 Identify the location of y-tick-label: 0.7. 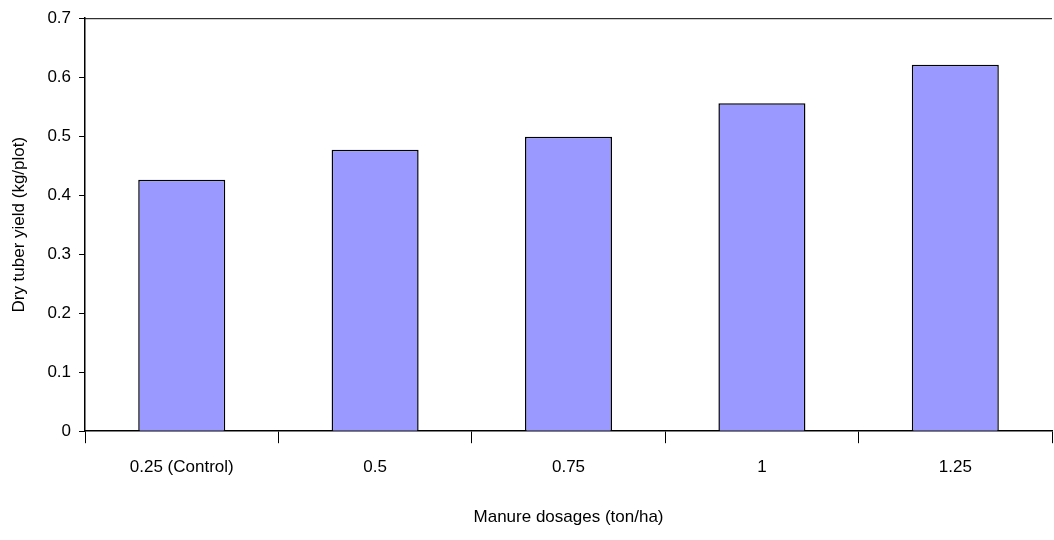
(59, 17).